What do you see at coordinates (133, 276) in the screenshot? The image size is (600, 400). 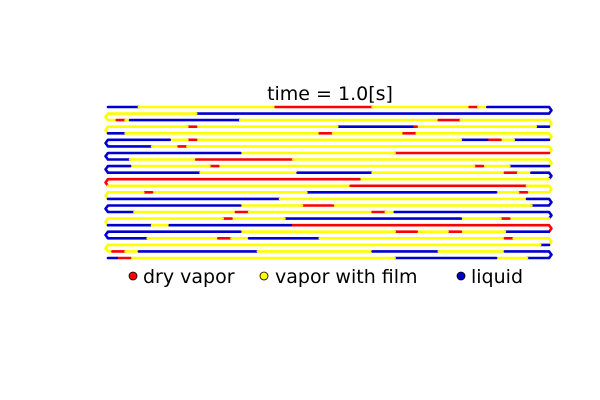 I see `legend-marker-dry` at bounding box center [133, 276].